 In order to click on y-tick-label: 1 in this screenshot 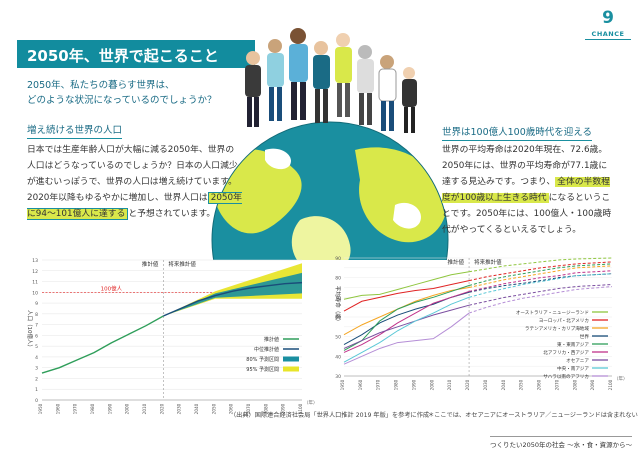, I will do `click(36, 390)`.